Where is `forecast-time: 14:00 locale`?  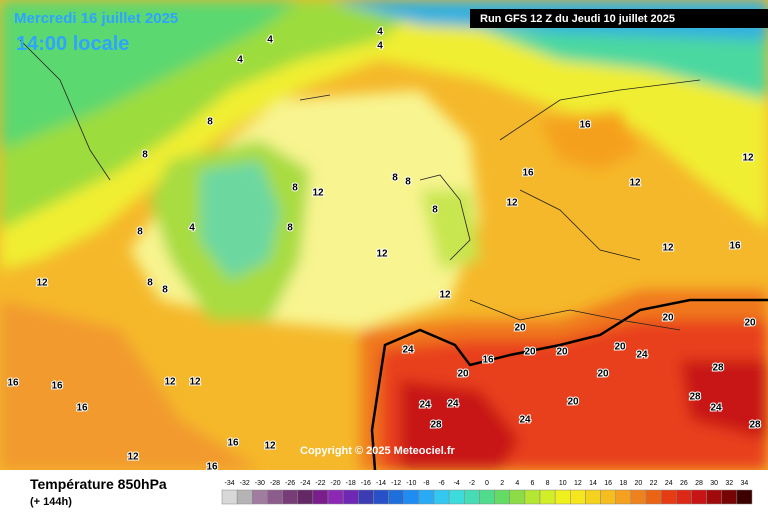 forecast-time: 14:00 locale is located at coordinates (72, 44).